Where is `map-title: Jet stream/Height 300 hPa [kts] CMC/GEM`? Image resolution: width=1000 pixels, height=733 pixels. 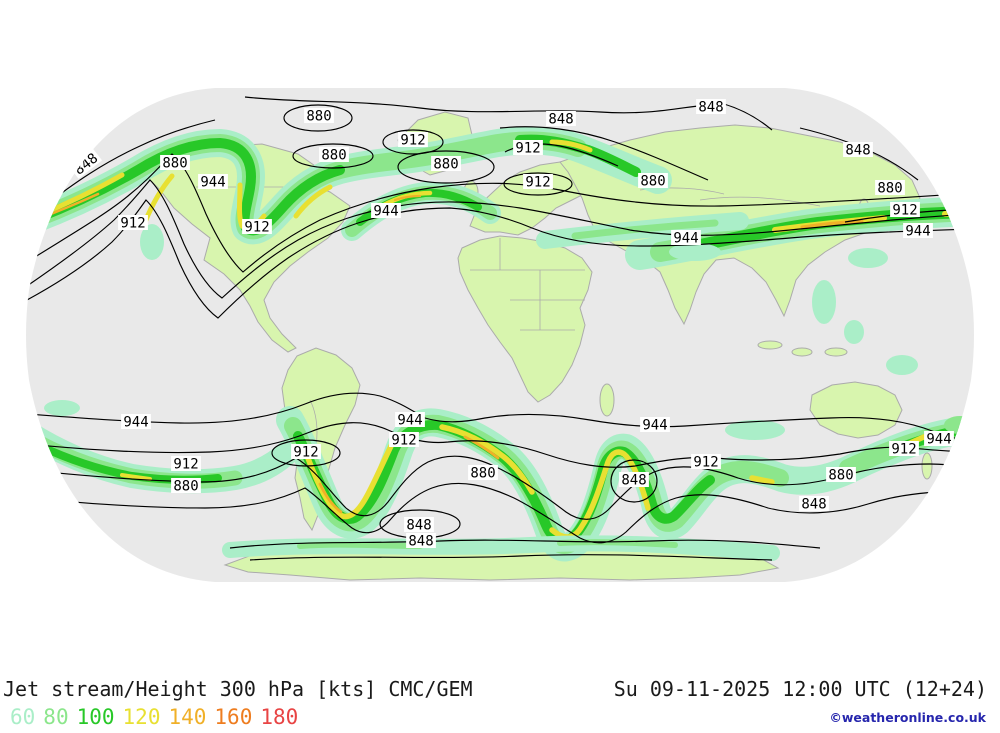
map-title: Jet stream/Height 300 hPa [kts] CMC/GEM is located at coordinates (238, 689).